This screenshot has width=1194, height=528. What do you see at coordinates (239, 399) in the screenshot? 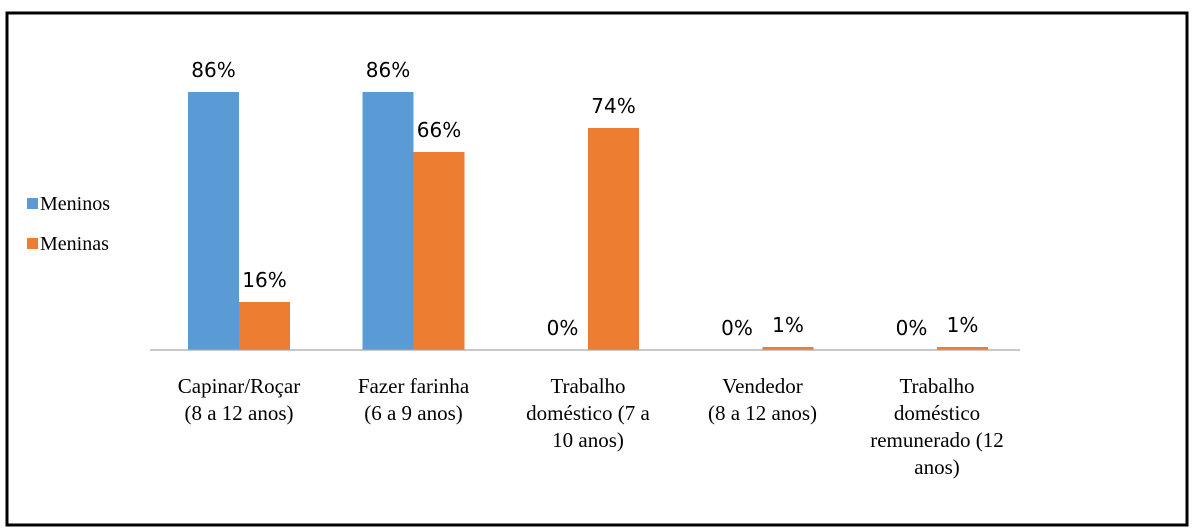
I see `category-label-0: Capinar/Roçar (8 a 12 anos)` at bounding box center [239, 399].